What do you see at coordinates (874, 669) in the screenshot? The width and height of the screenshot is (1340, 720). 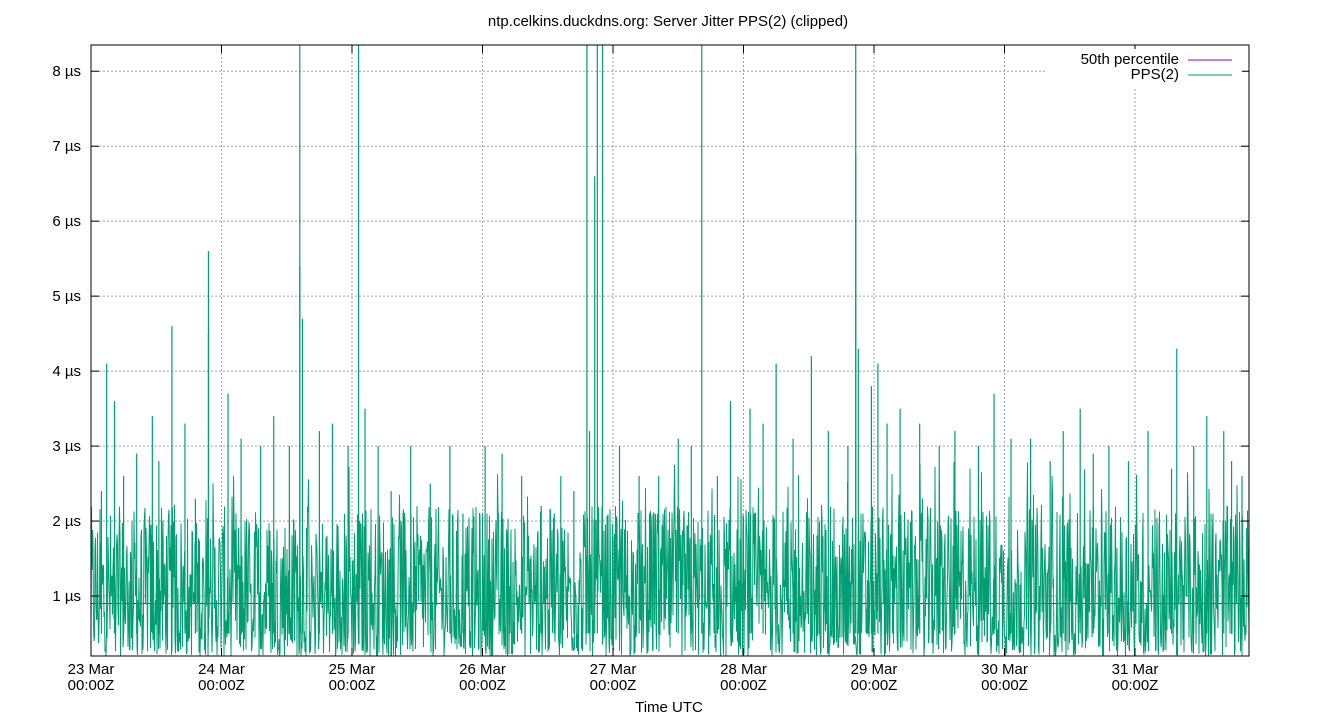 I see `x-tick-label-date: 29 Mar` at bounding box center [874, 669].